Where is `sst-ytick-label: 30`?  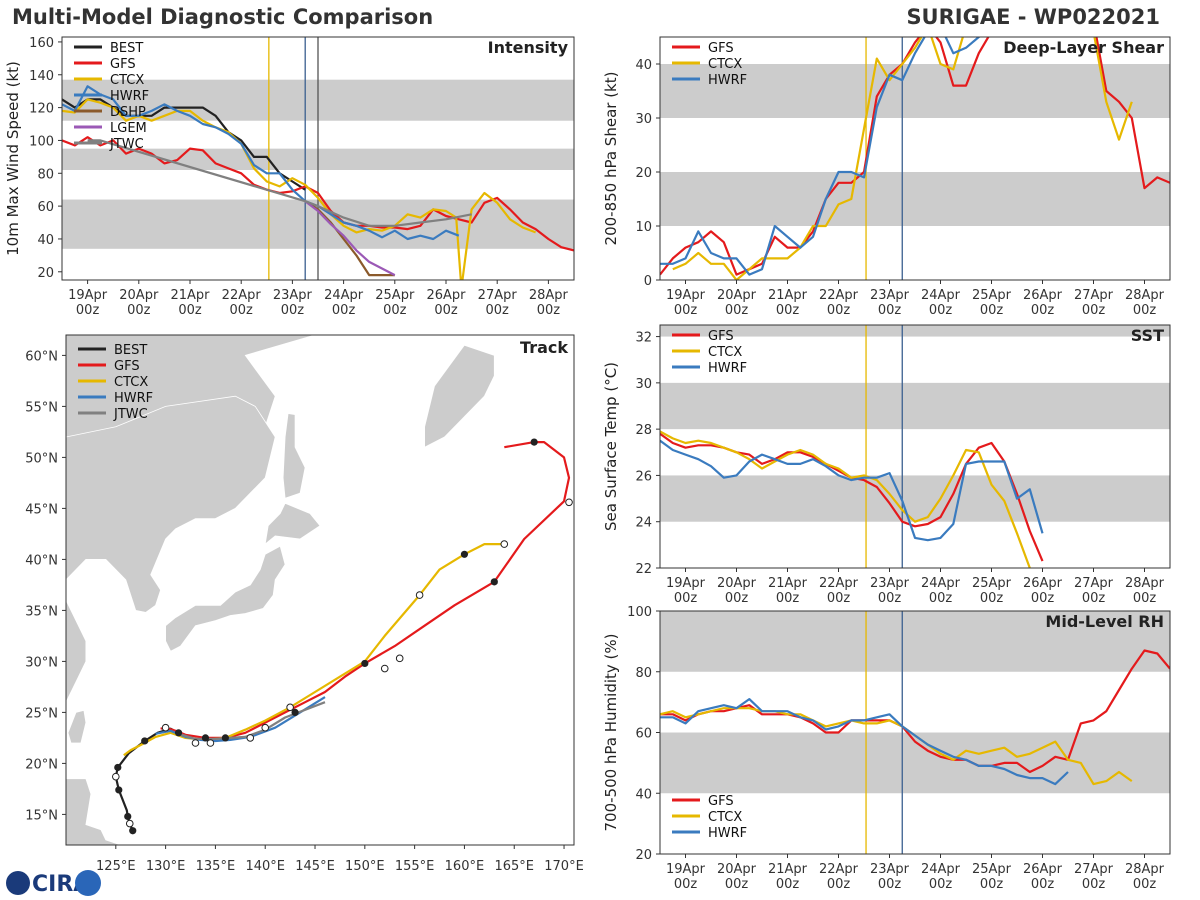 sst-ytick-label: 30 is located at coordinates (643, 384).